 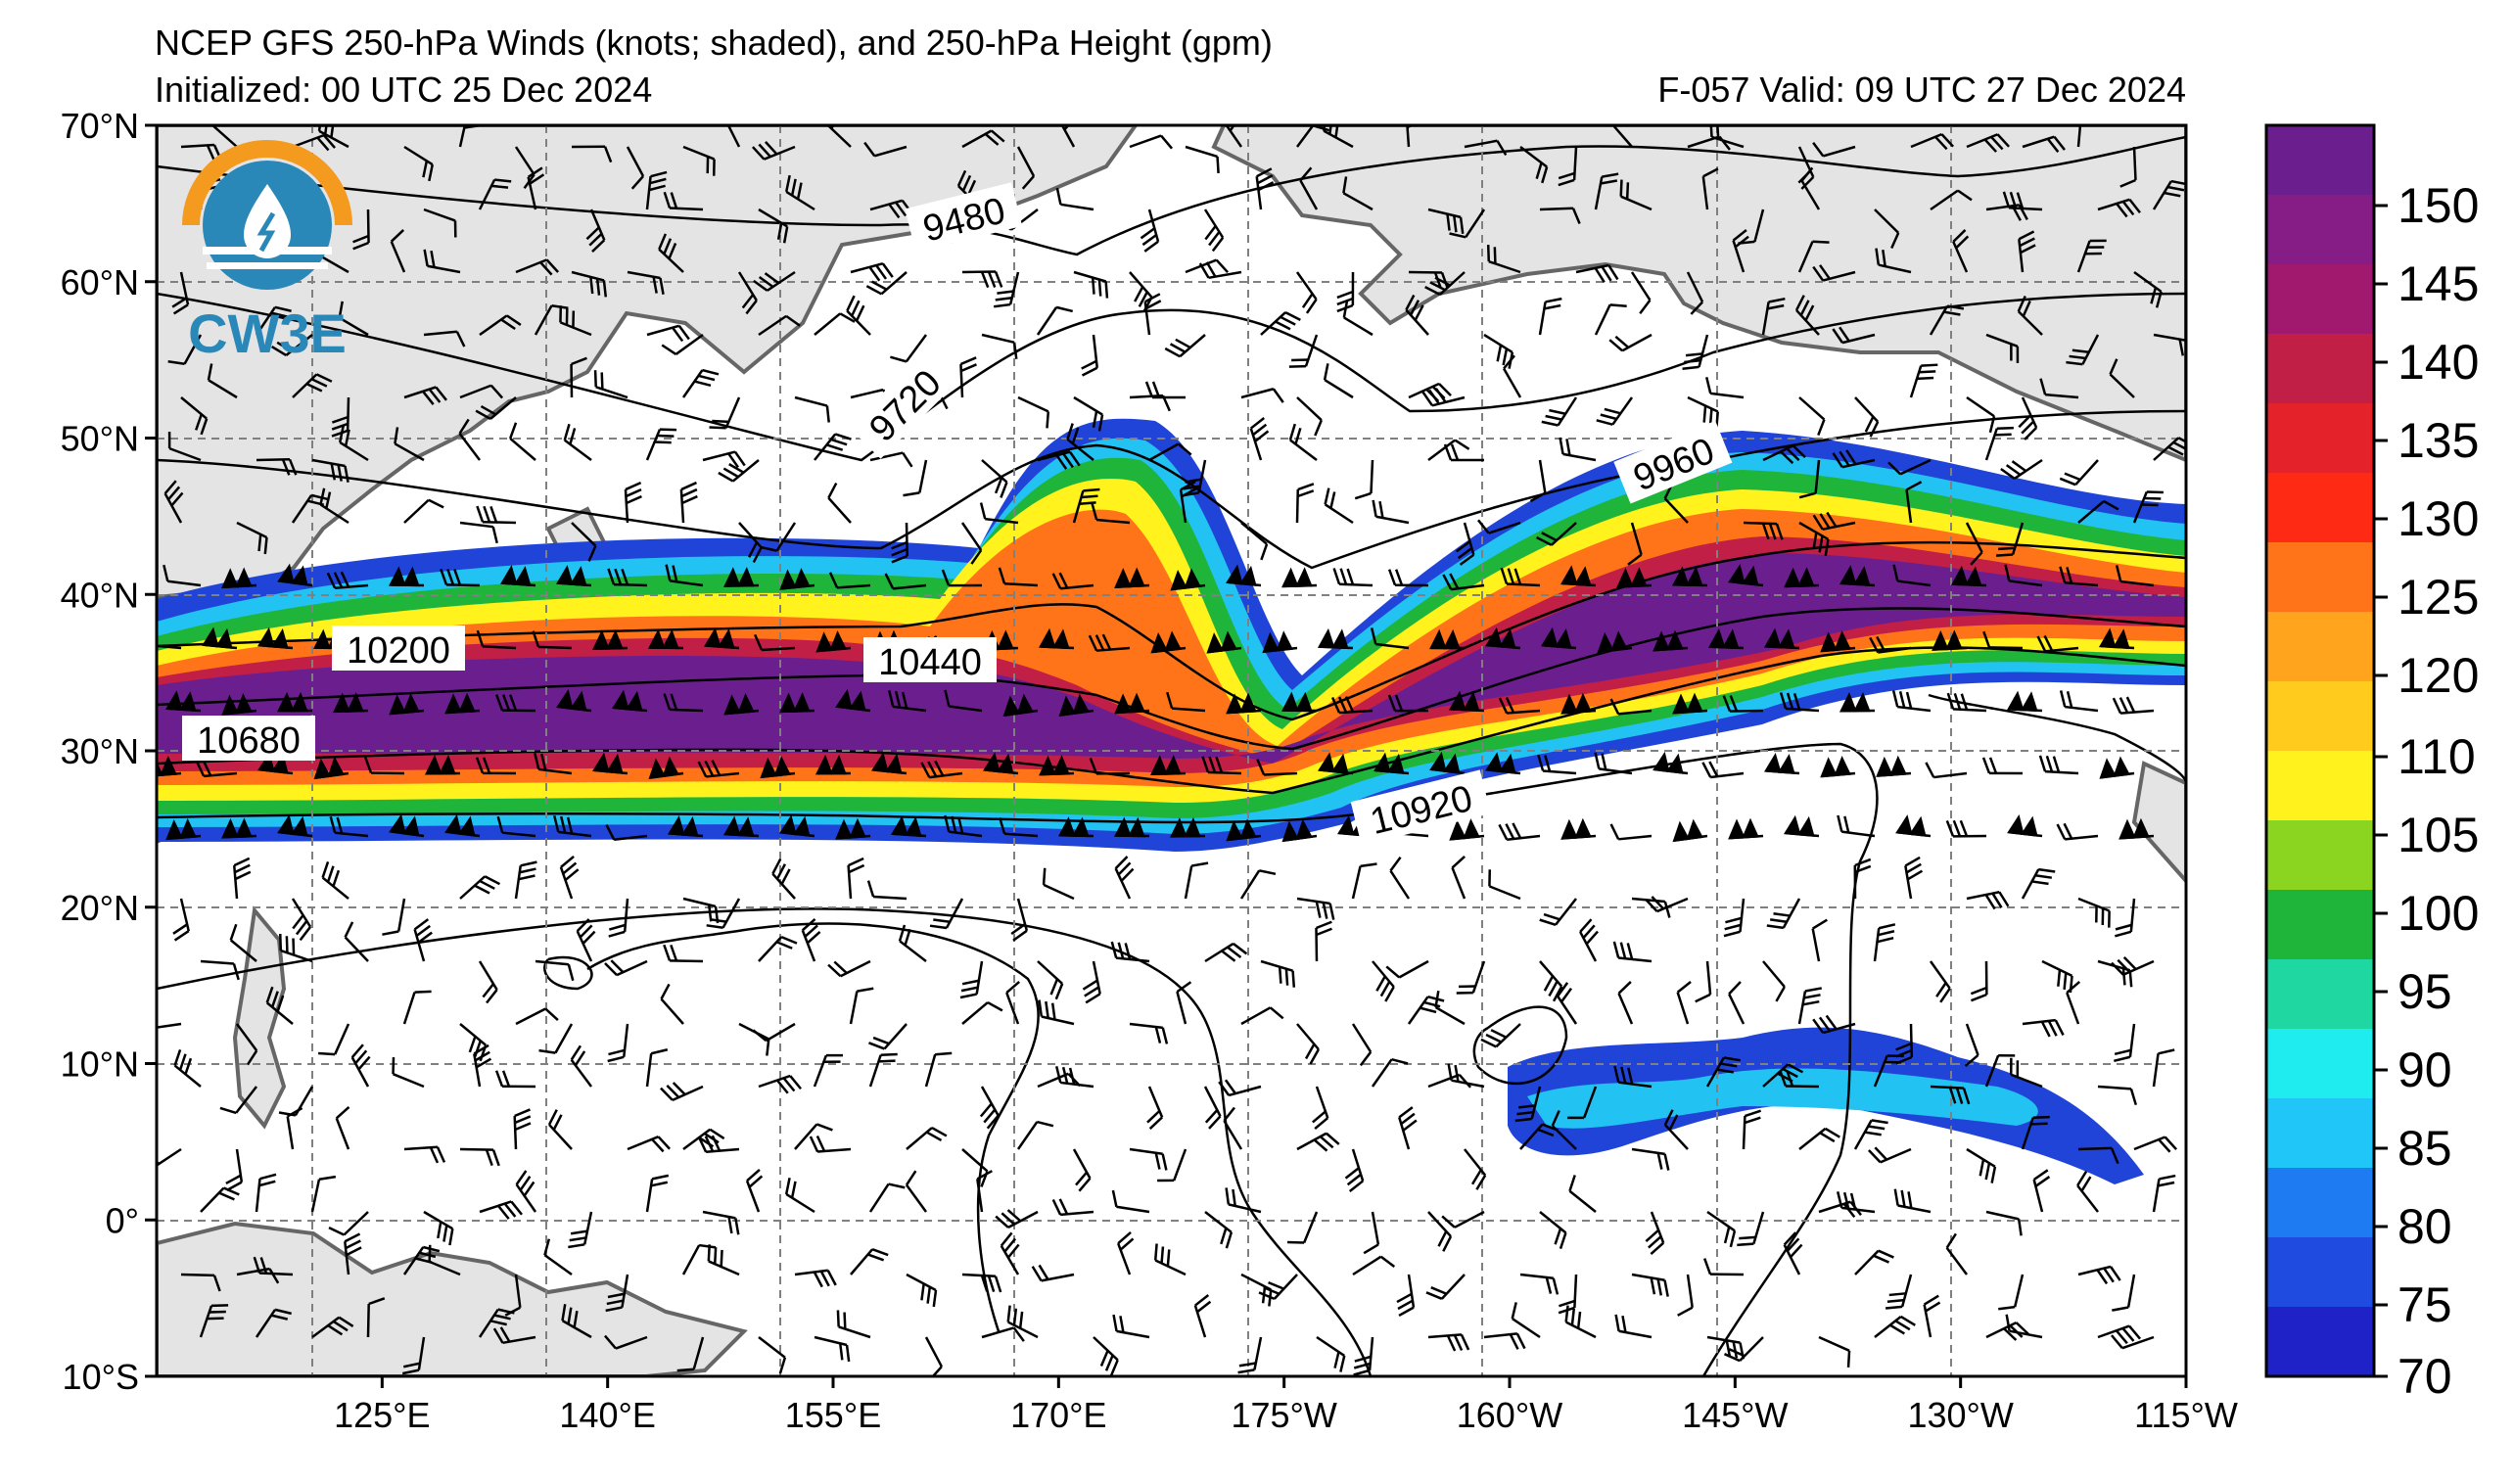 What do you see at coordinates (100, 908) in the screenshot?
I see `lat-tick-label: 20°N` at bounding box center [100, 908].